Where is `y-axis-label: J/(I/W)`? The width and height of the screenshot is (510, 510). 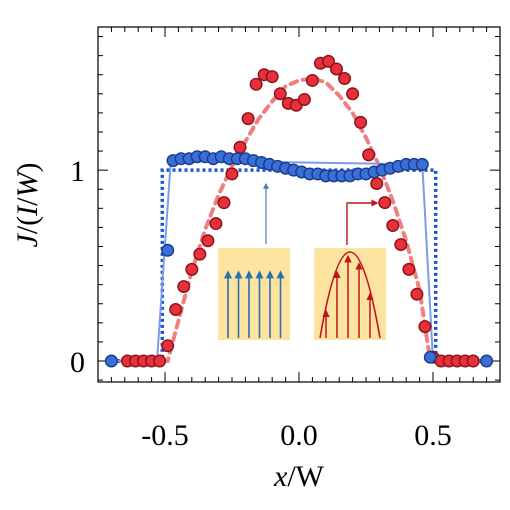
y-axis-label: J/(I/W) is located at coordinates (27, 205).